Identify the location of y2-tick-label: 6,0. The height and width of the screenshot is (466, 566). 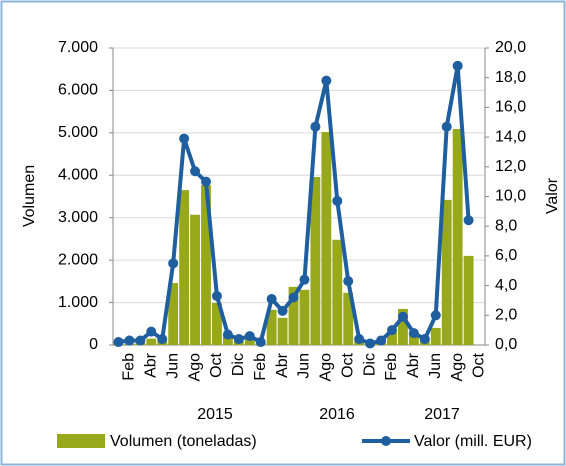
(506, 255).